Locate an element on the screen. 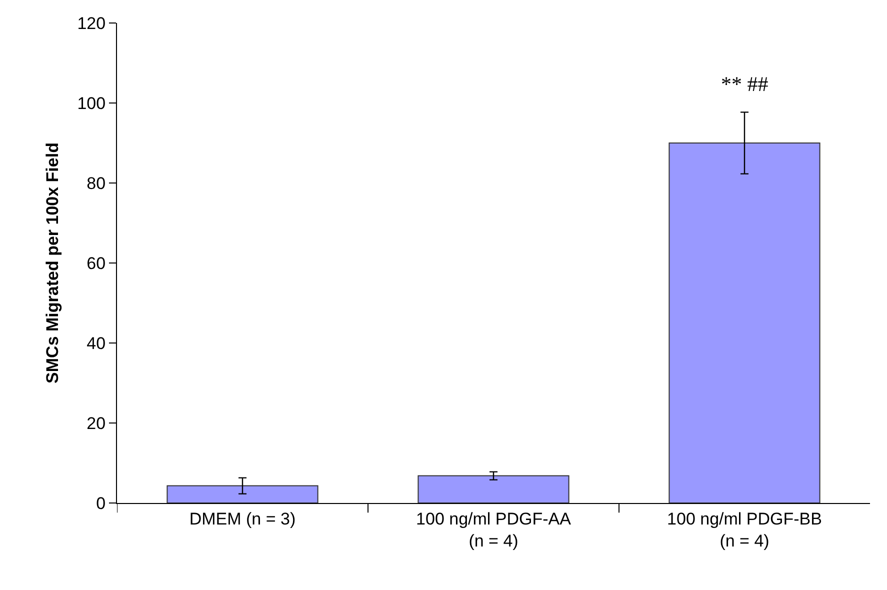  y-axis-title: SMCs Migrated per 100x Field is located at coordinates (52, 263).